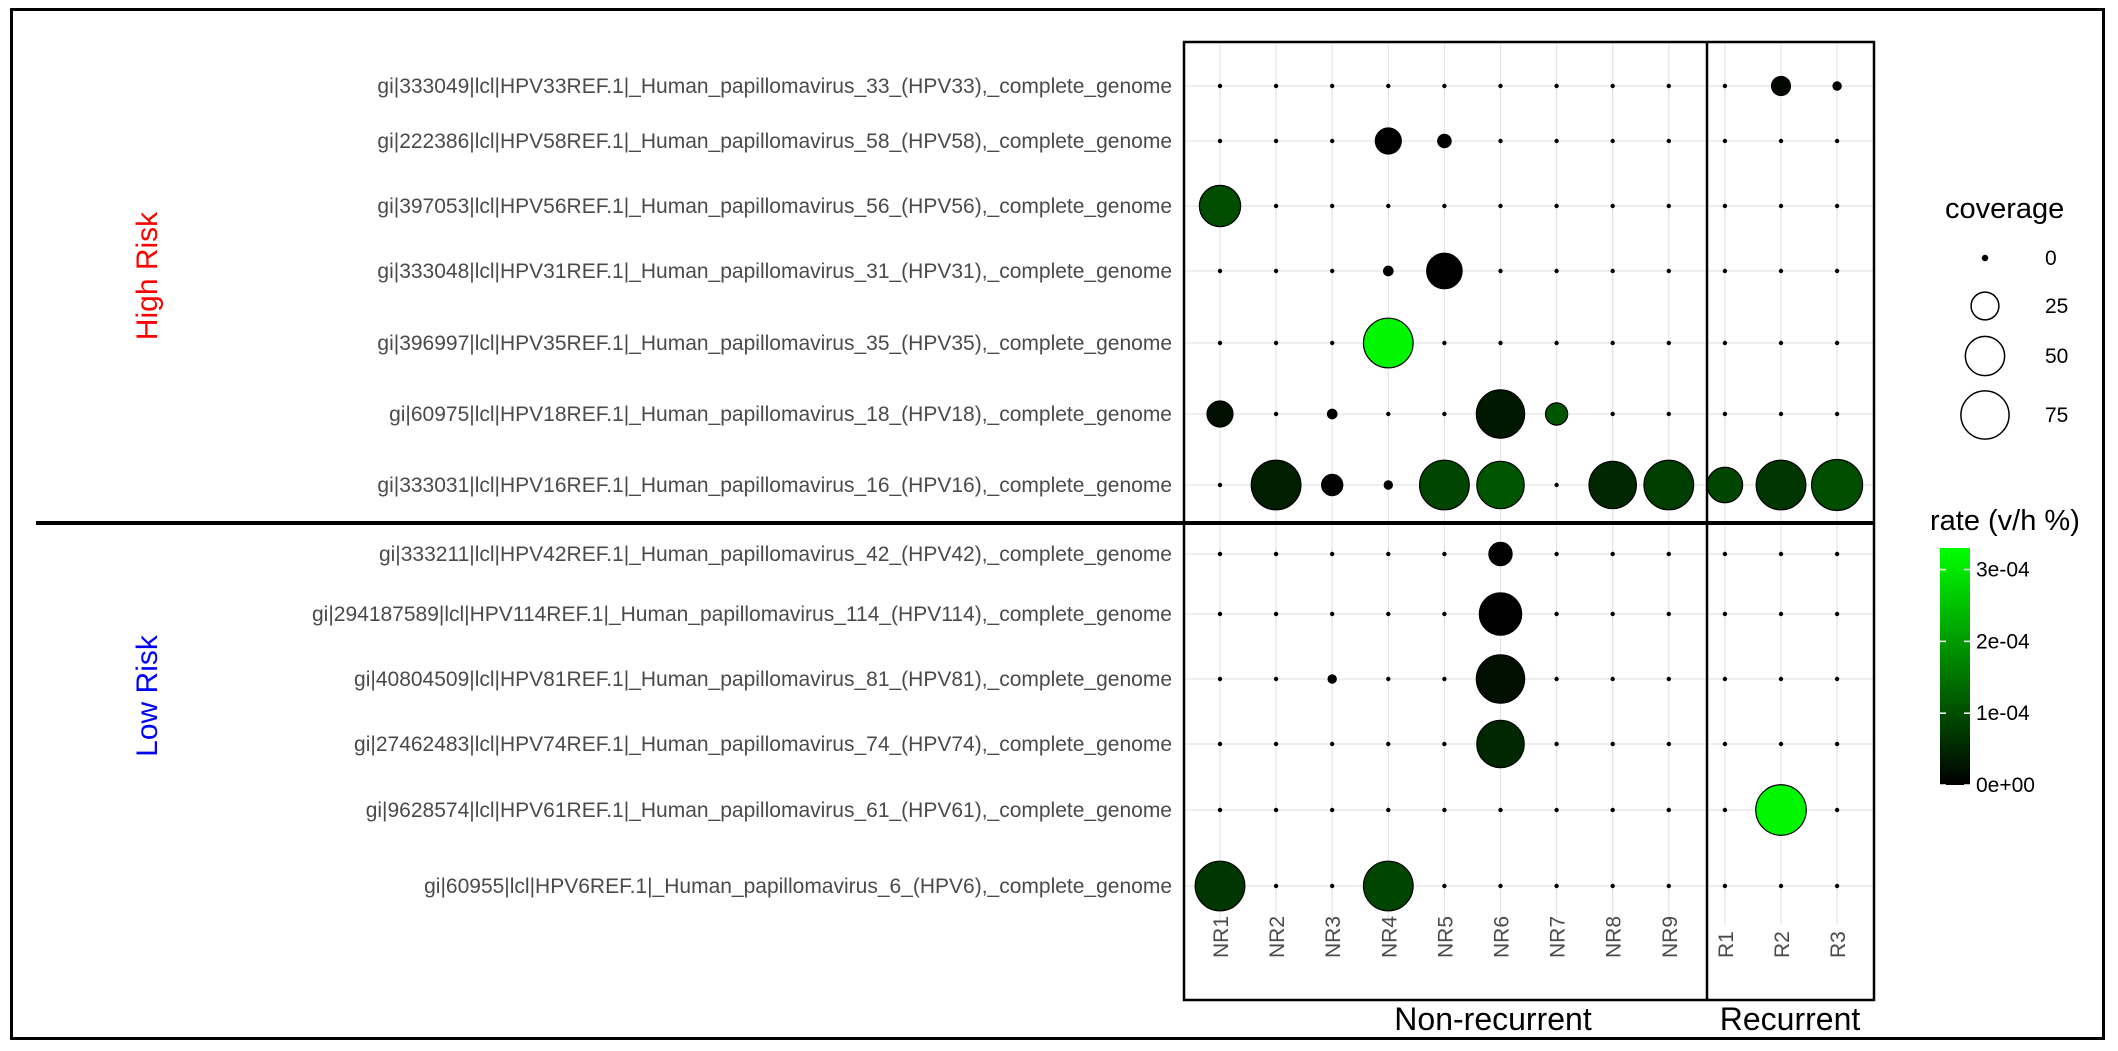 This screenshot has height=1051, width=2118. I want to click on data-point-r3, so click(1837, 86).